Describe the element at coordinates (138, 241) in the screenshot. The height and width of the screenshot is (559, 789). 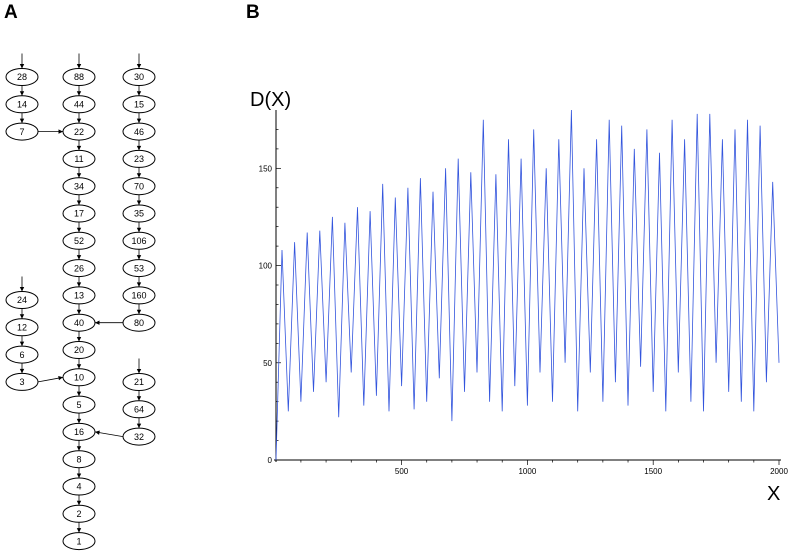
I see `tree-node-label: 106` at that location.